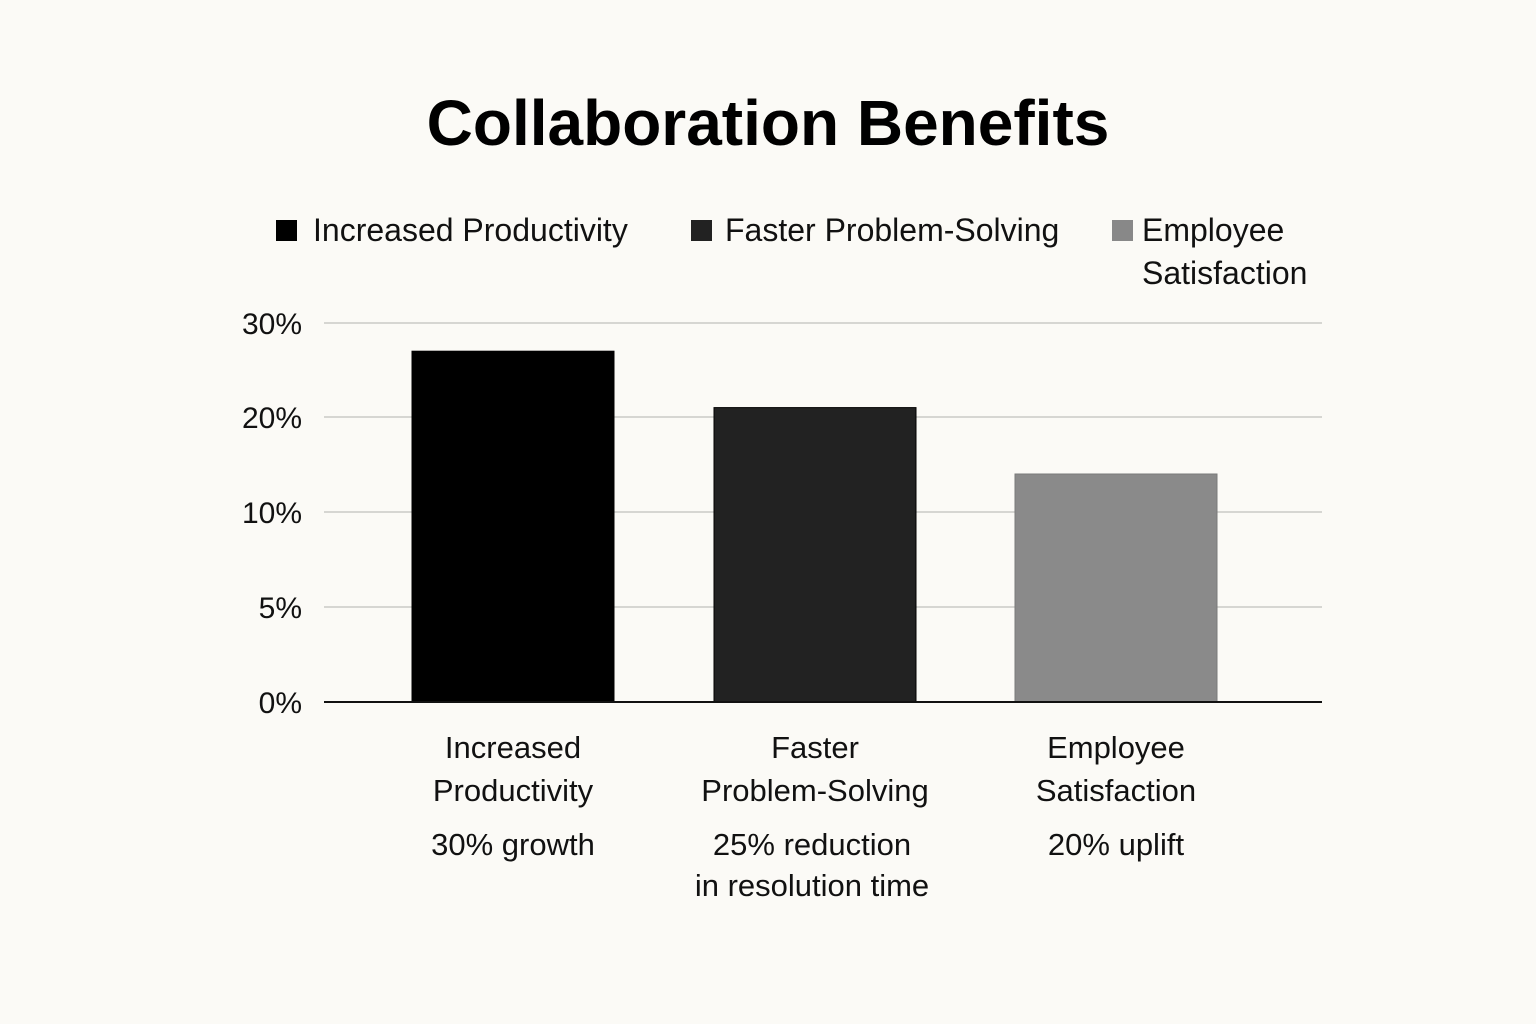 This screenshot has height=1024, width=1536. I want to click on y-tick-label: 20%, so click(272, 418).